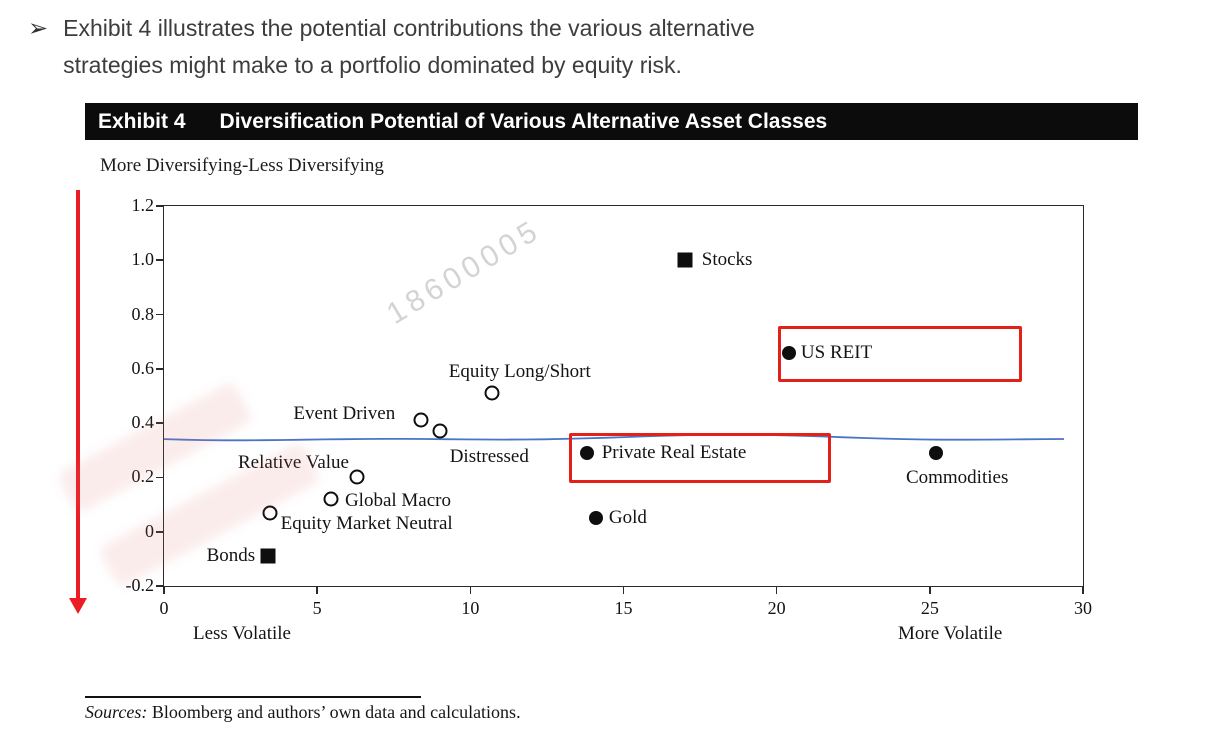  I want to click on exhibit-number: Exhibit 4, so click(142, 121).